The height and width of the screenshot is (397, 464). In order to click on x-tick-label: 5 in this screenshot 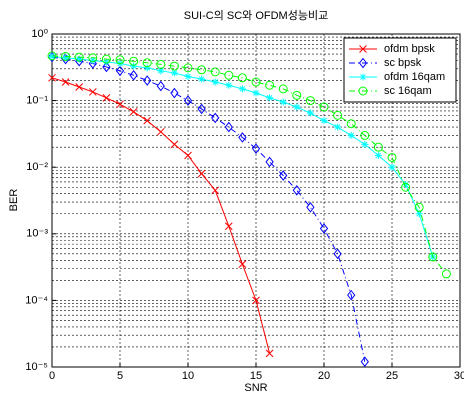, I will do `click(120, 376)`.